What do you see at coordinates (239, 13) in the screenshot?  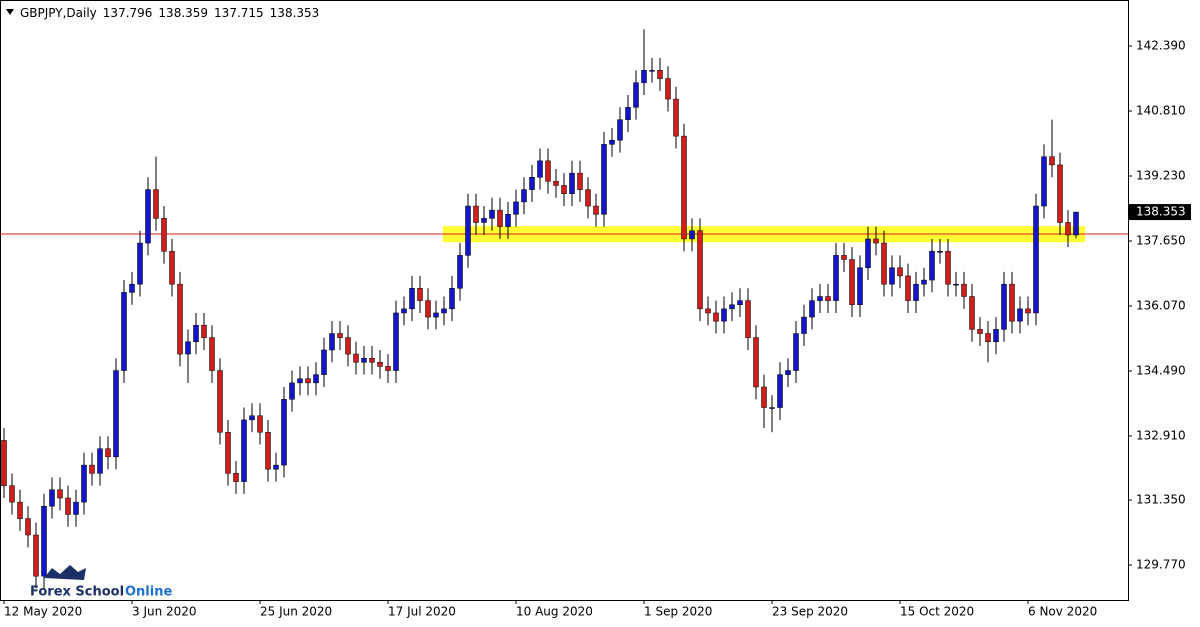 I see `header-low: 137.715` at bounding box center [239, 13].